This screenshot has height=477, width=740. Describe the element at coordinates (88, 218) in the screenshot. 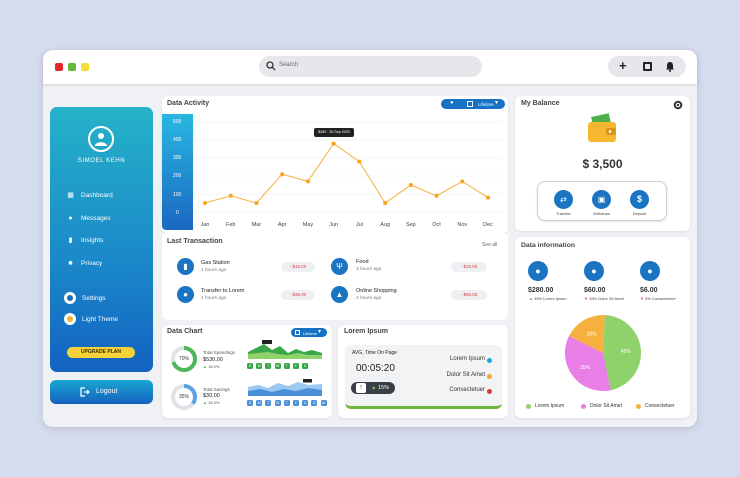

I see `nav-messages: ● Messages` at that location.